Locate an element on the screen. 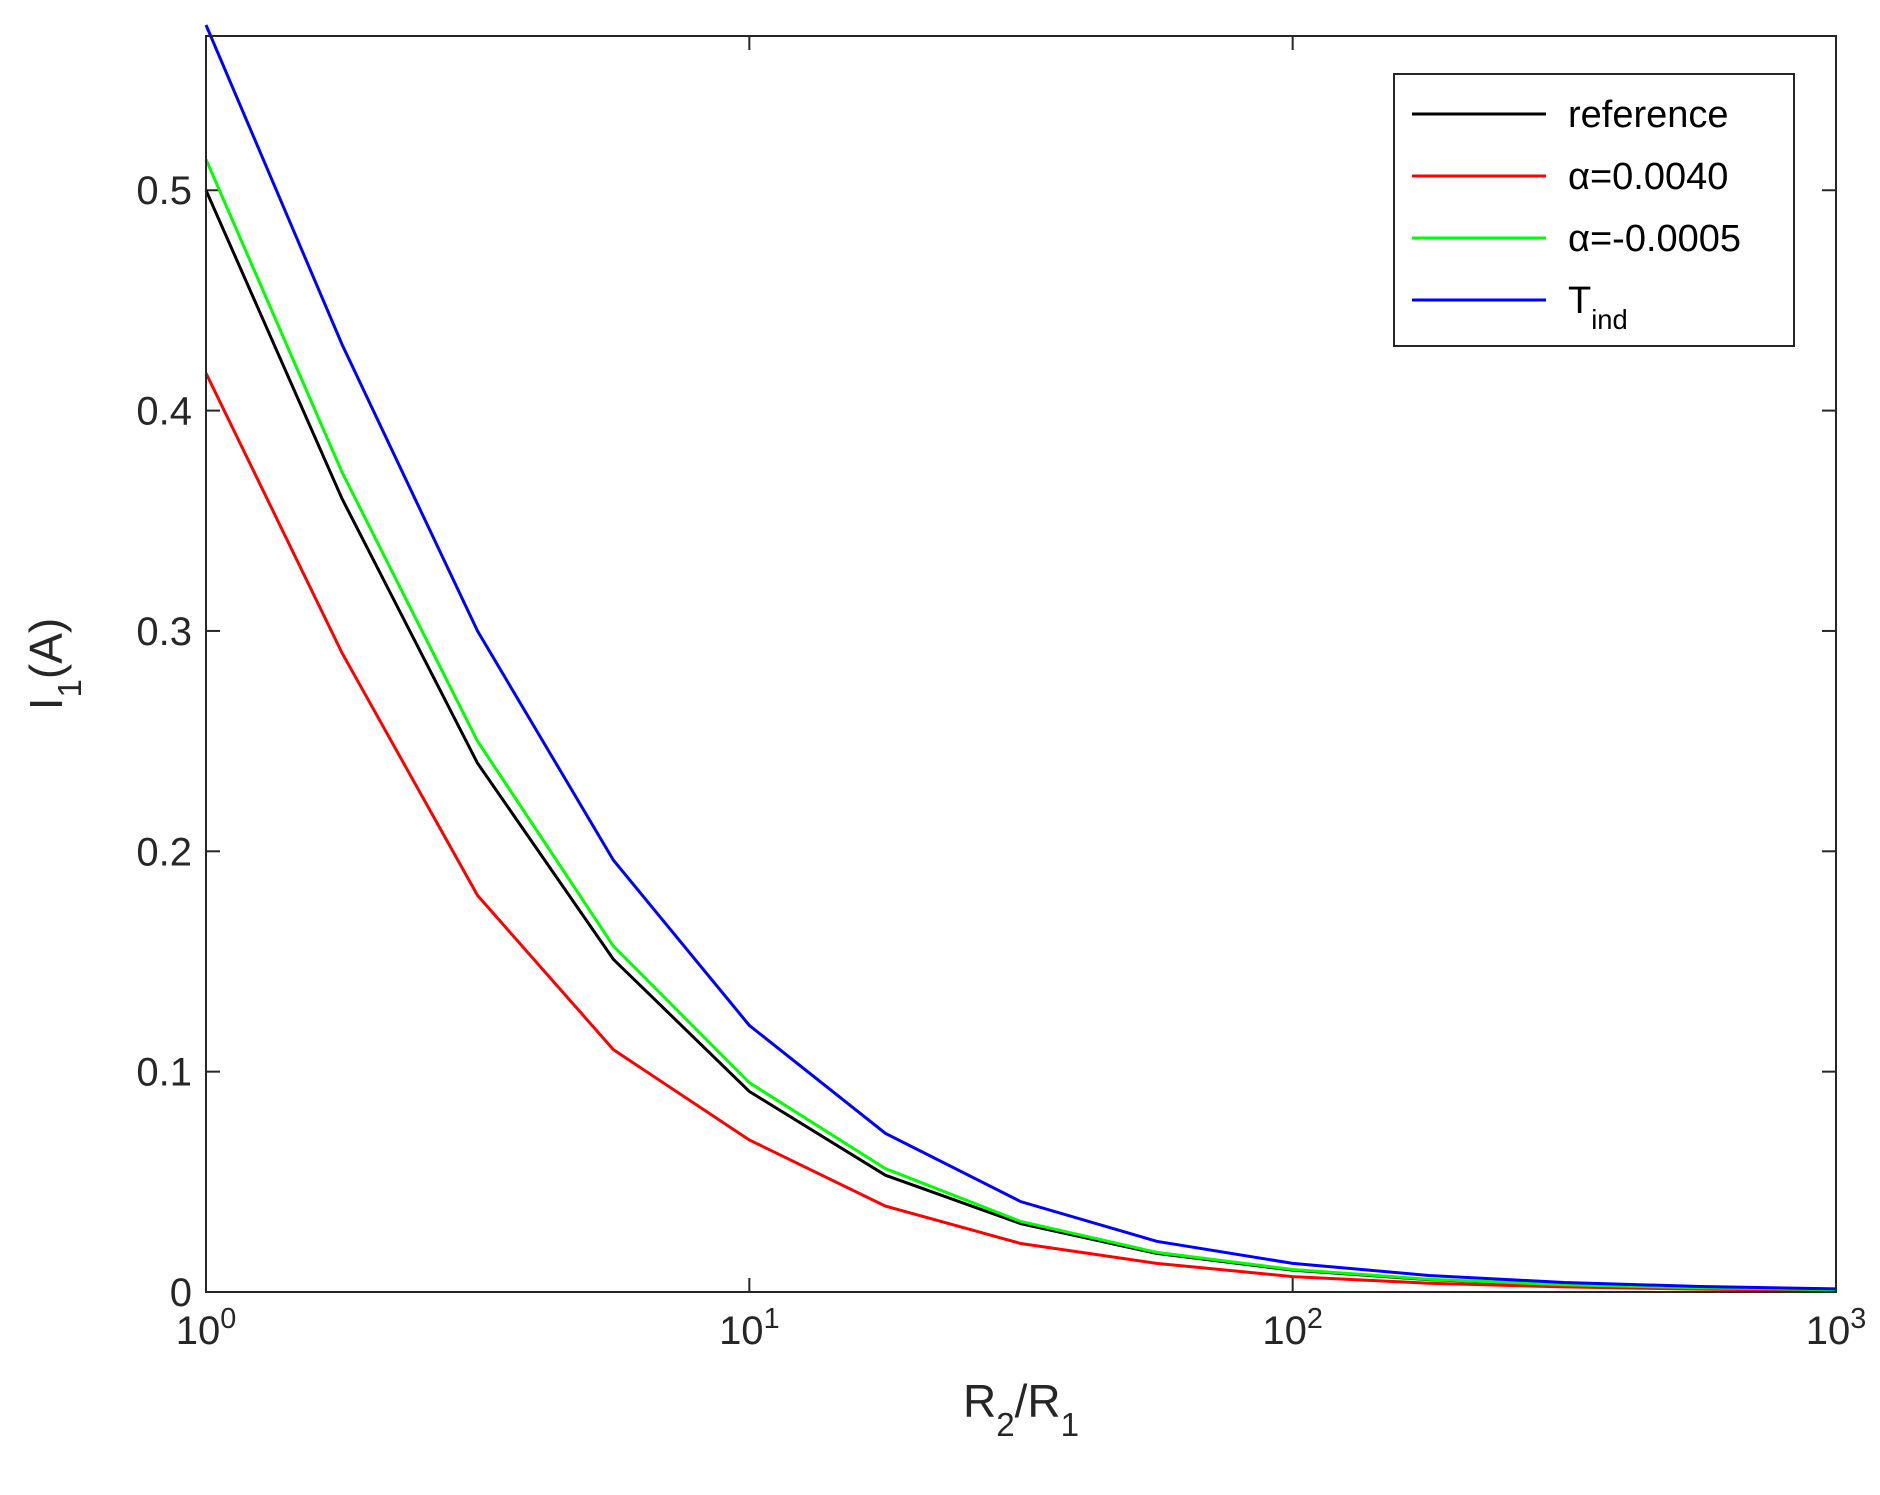 This screenshot has width=1880, height=1495. y-tick-label: 0.5 is located at coordinates (164, 191).